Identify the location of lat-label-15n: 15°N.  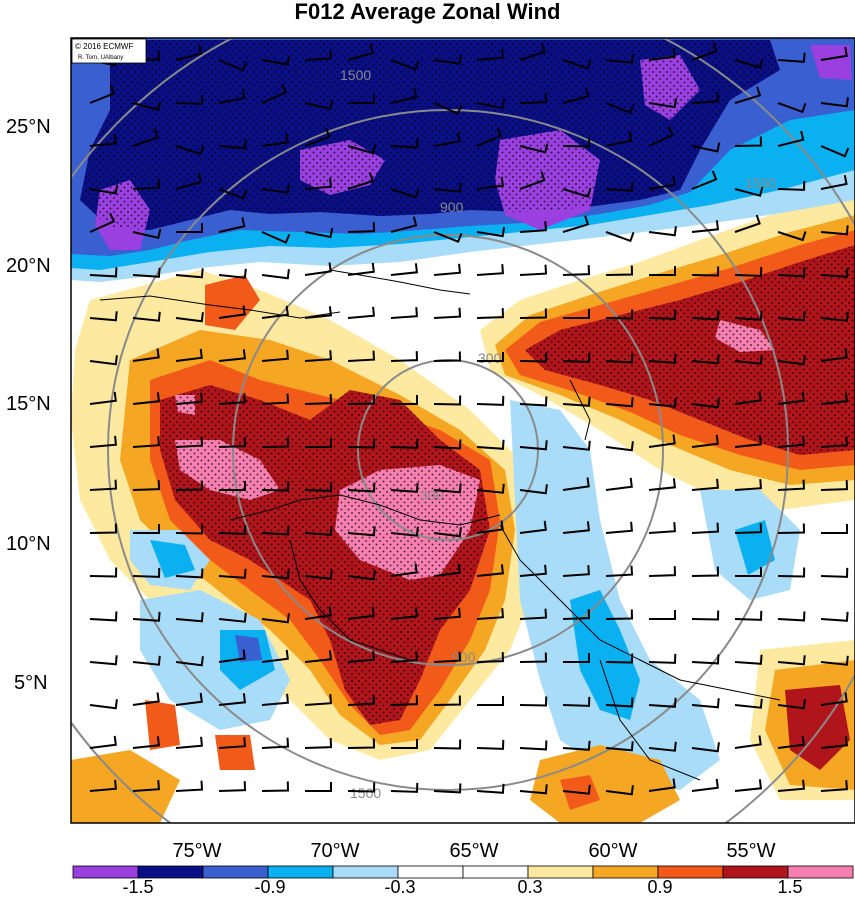
(28, 404).